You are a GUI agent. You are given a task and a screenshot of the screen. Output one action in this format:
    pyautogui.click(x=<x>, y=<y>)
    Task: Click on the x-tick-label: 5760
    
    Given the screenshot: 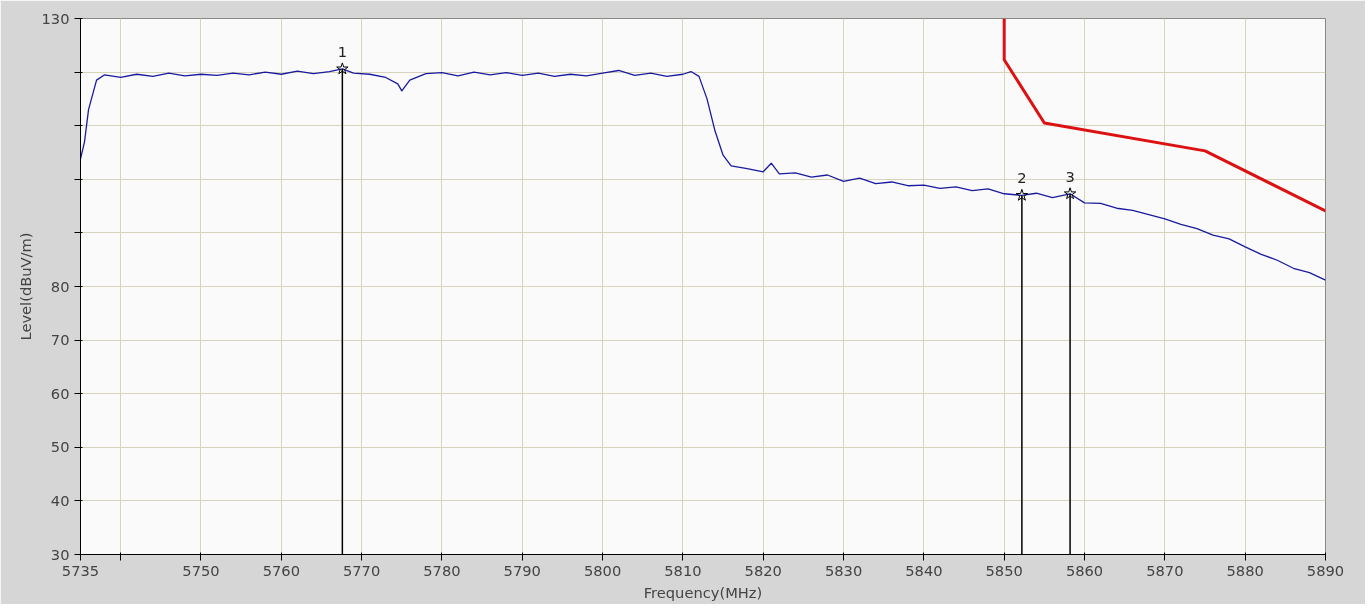 What is the action you would take?
    pyautogui.click(x=281, y=570)
    